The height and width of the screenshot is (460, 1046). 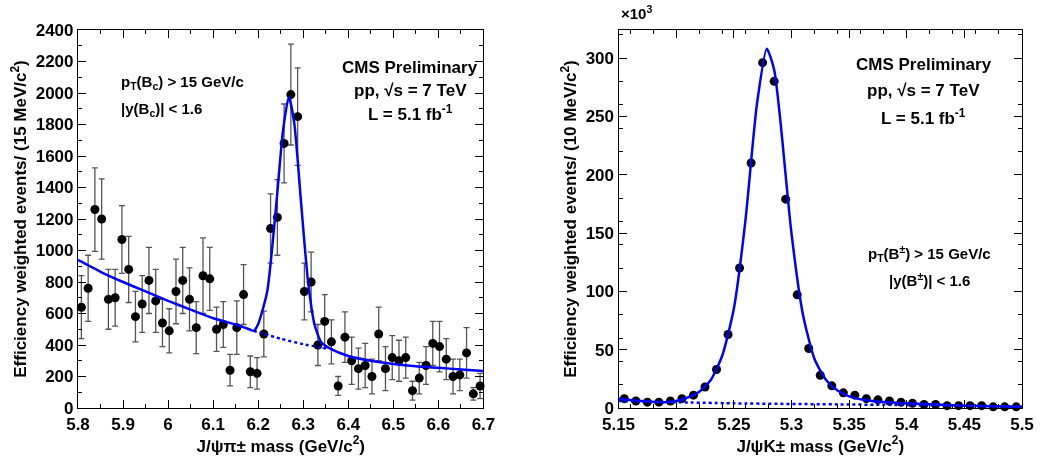 I want to click on y-tick-label: 50, so click(x=605, y=350).